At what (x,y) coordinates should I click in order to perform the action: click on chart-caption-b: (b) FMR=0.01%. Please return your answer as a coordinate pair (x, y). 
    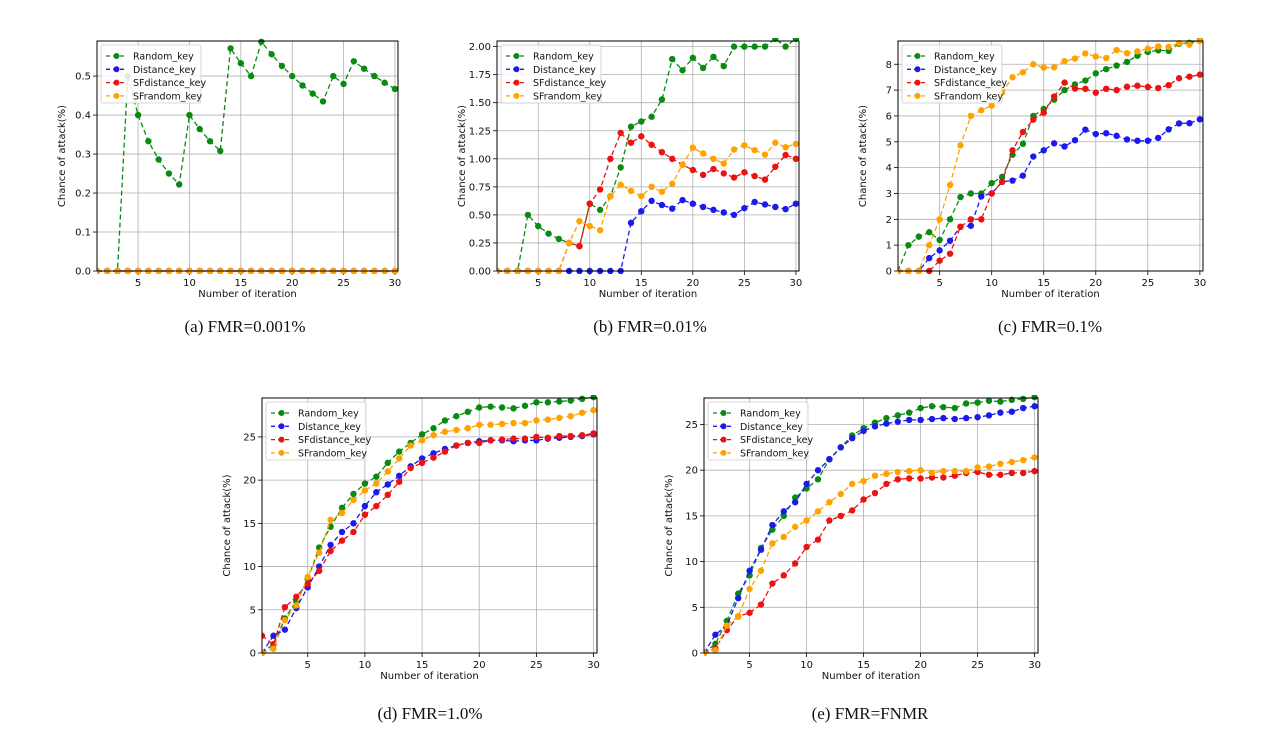
    Looking at the image, I should click on (650, 326).